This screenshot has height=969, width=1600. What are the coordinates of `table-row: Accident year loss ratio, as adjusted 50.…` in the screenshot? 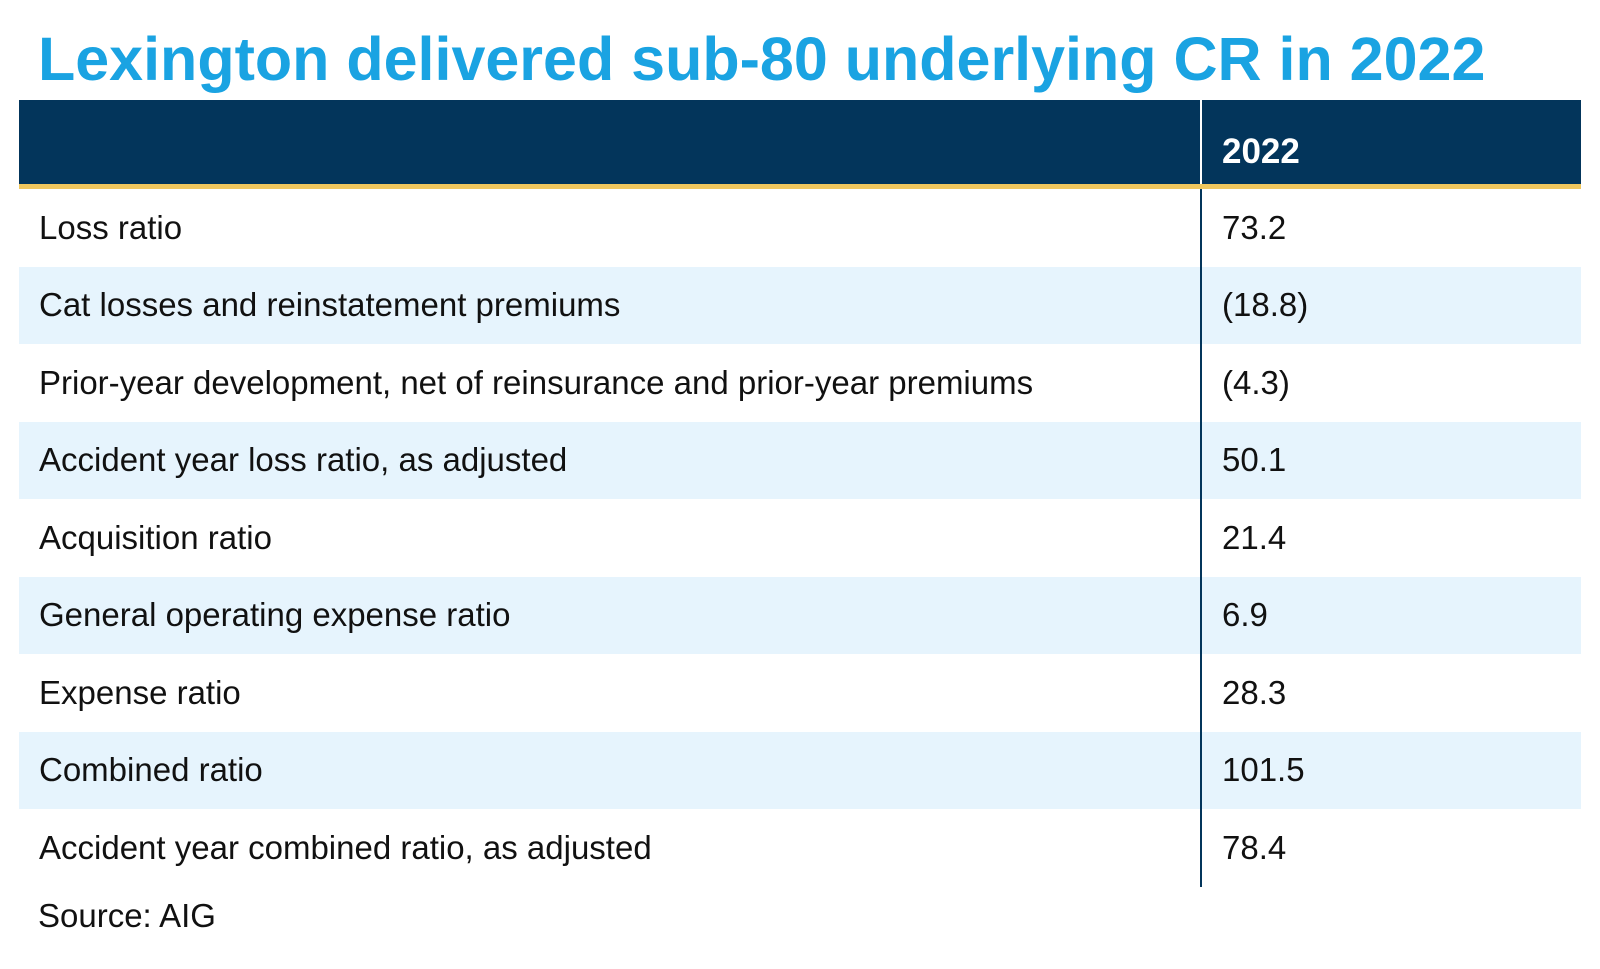 It's located at (800, 460).